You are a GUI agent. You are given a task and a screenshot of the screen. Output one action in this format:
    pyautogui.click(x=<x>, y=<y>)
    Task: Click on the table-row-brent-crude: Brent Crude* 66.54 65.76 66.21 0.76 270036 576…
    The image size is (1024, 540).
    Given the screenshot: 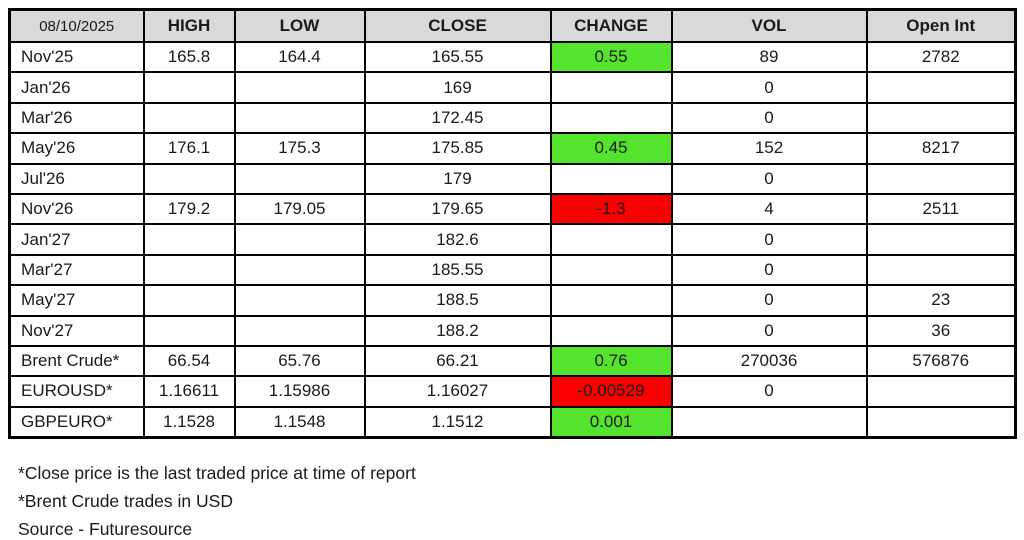 What is the action you would take?
    pyautogui.click(x=512, y=361)
    